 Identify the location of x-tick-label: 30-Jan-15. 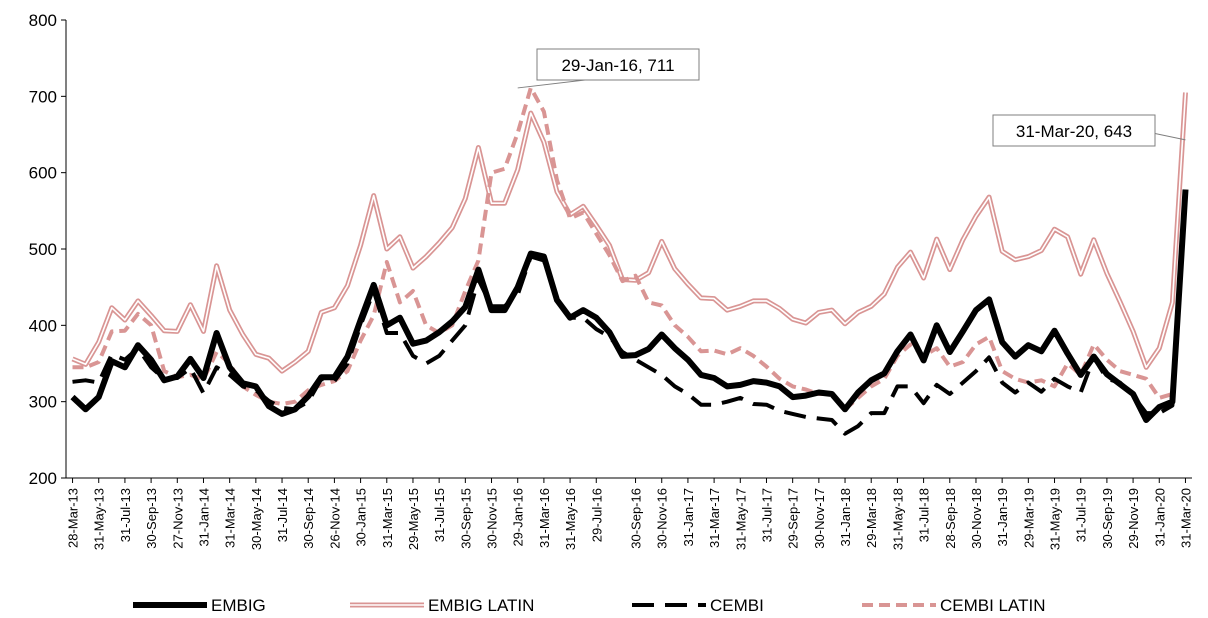
(361, 517).